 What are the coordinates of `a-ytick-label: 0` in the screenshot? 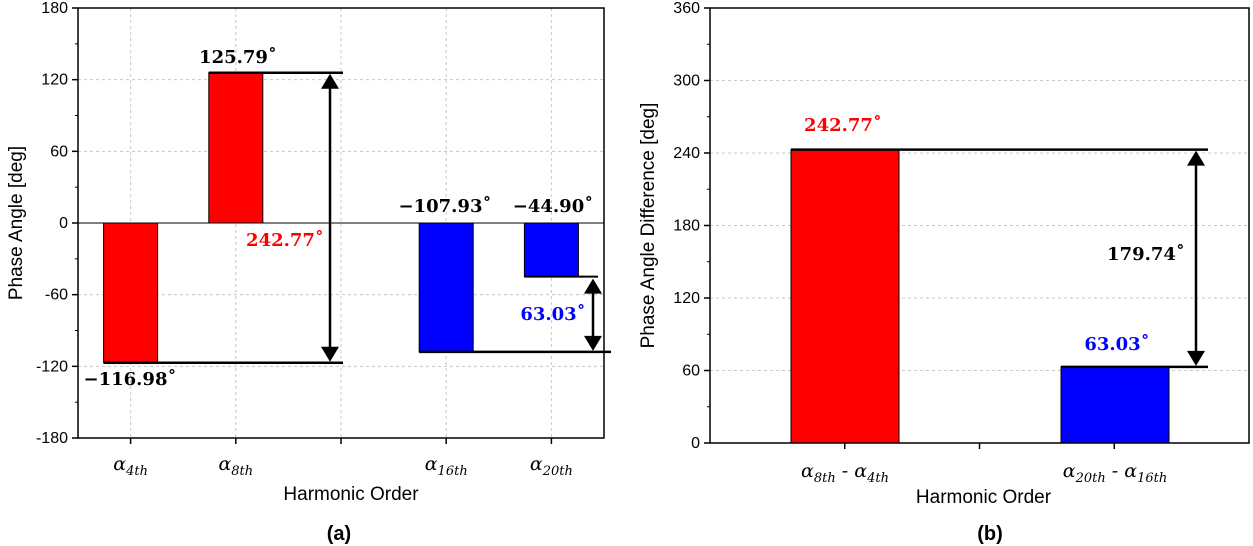 It's located at (63, 223).